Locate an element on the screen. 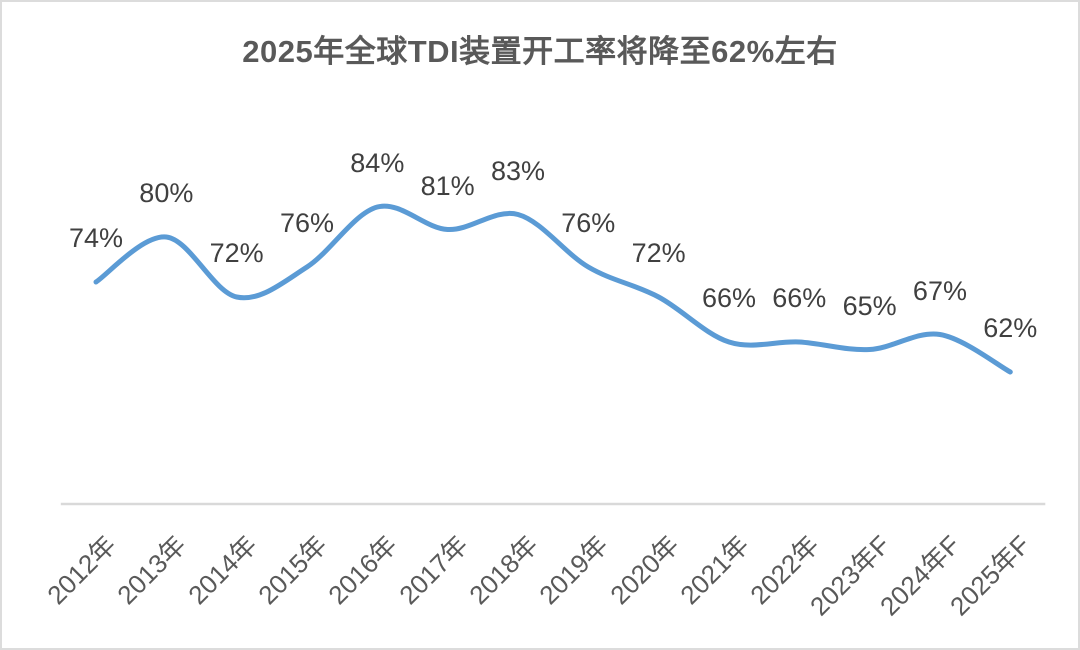 The height and width of the screenshot is (650, 1080). data-label: 84% is located at coordinates (377, 163).